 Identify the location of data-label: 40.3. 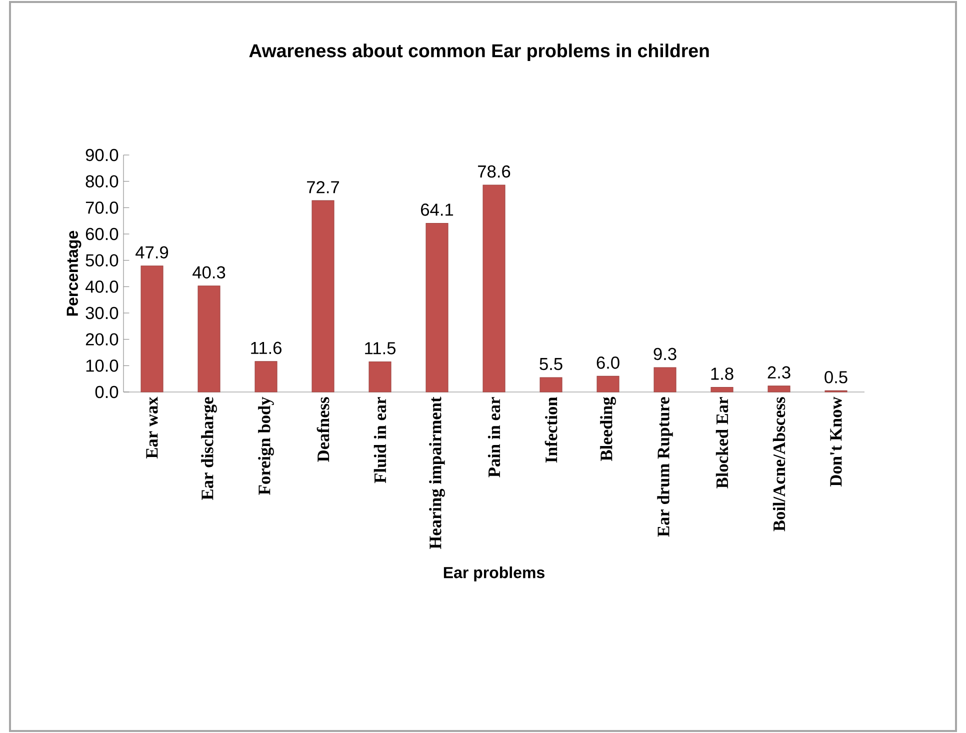
(209, 272).